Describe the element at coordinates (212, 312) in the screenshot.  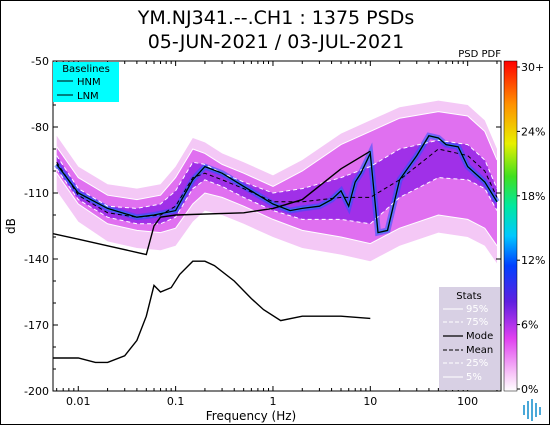
I see `series-line-lnm` at that location.